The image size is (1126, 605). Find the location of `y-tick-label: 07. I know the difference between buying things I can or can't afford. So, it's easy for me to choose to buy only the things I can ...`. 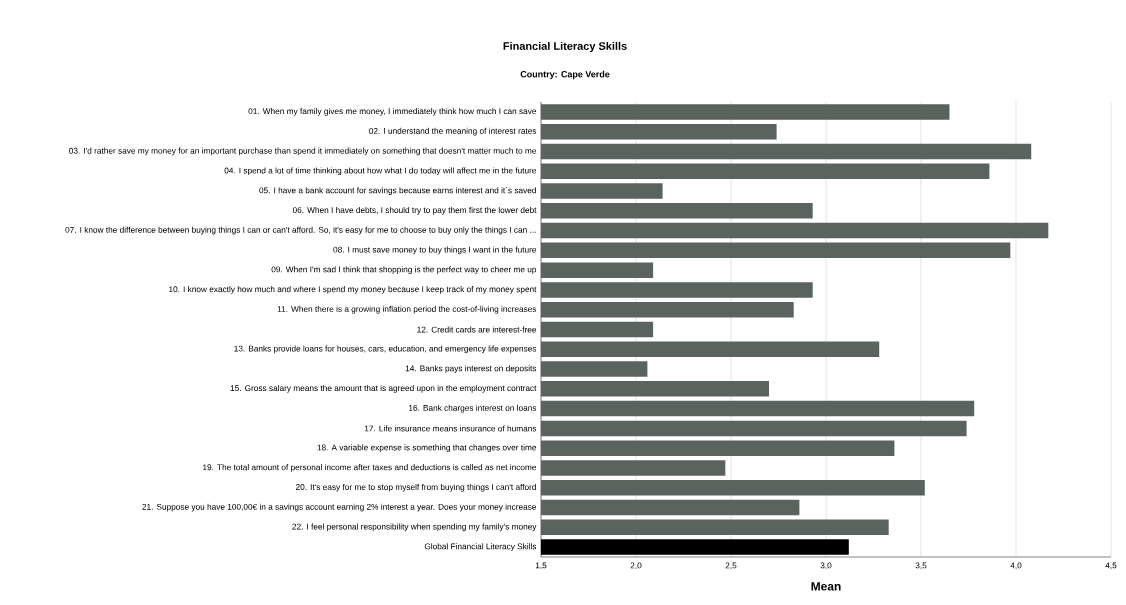

y-tick-label: 07. I know the difference between buying things I can or can't afford. So, it's easy for me to choose to buy only the things I can ... is located at coordinates (300, 230).